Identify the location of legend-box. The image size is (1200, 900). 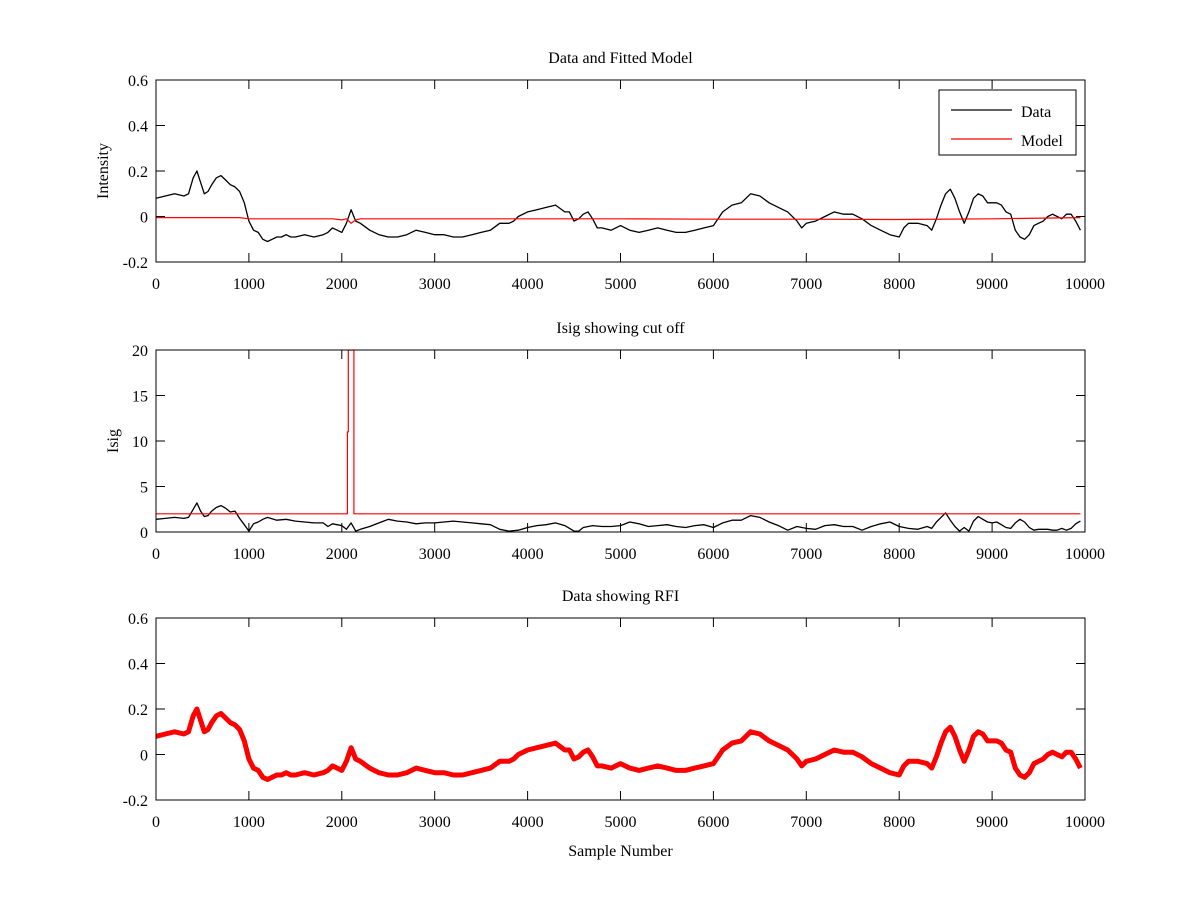
(1007, 122).